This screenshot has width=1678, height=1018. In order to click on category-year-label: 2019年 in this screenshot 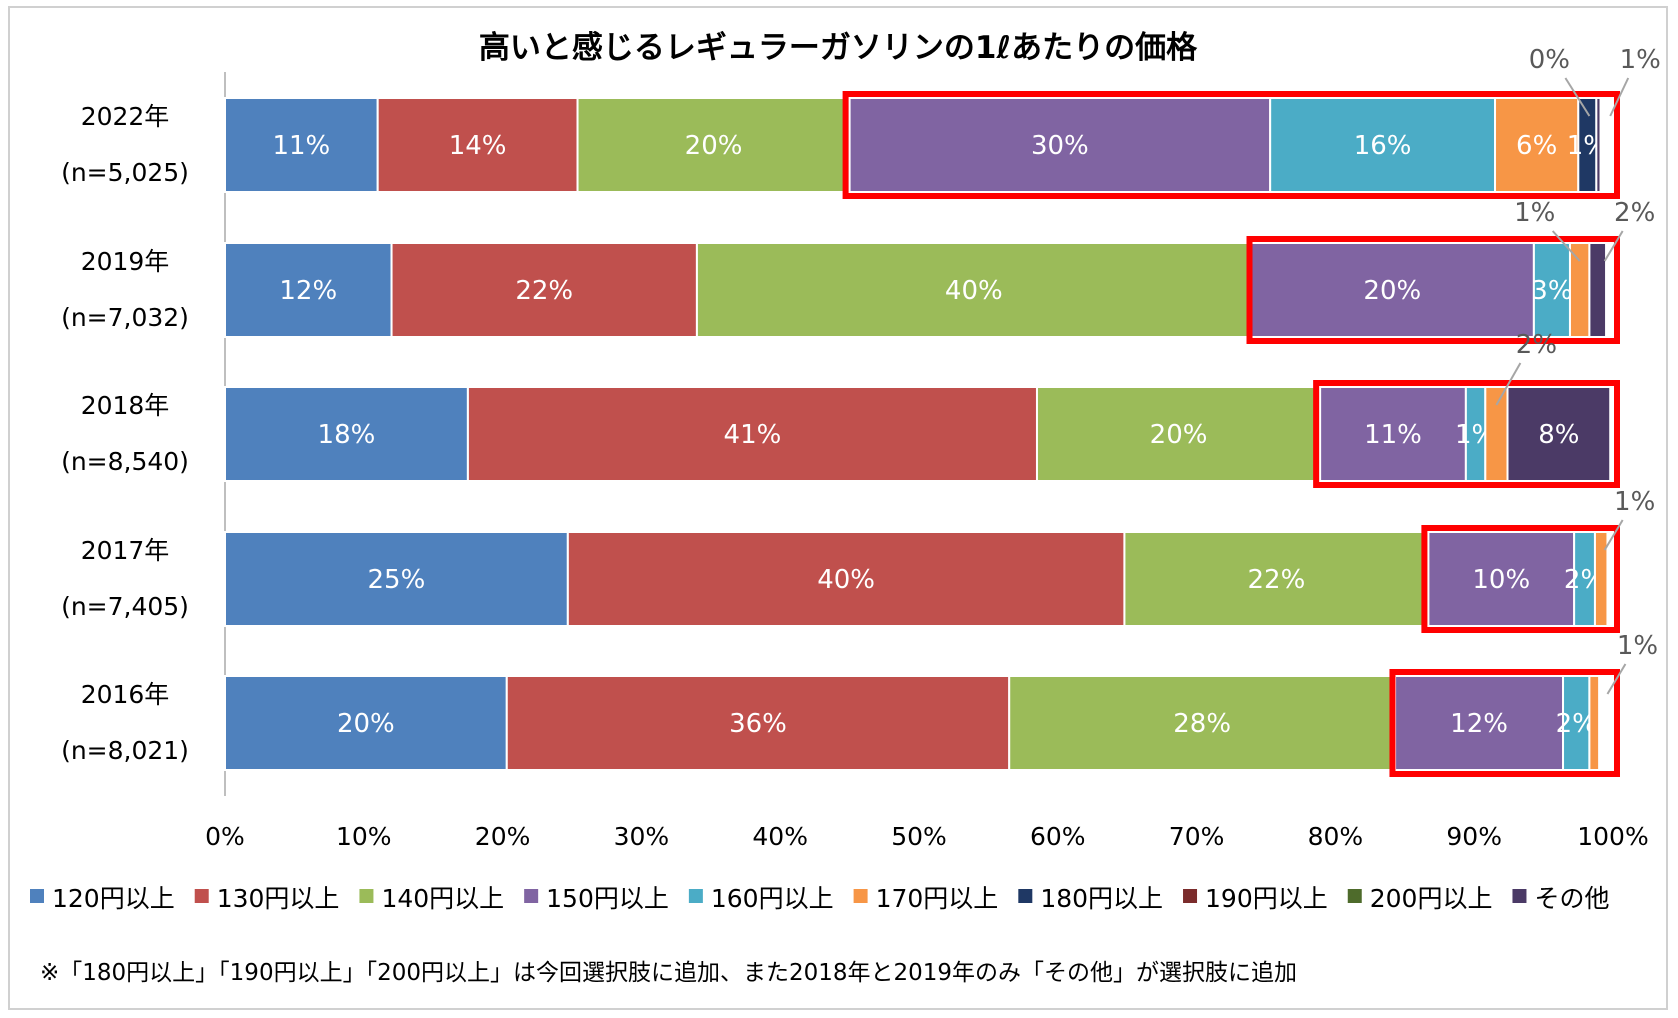, I will do `click(125, 261)`.